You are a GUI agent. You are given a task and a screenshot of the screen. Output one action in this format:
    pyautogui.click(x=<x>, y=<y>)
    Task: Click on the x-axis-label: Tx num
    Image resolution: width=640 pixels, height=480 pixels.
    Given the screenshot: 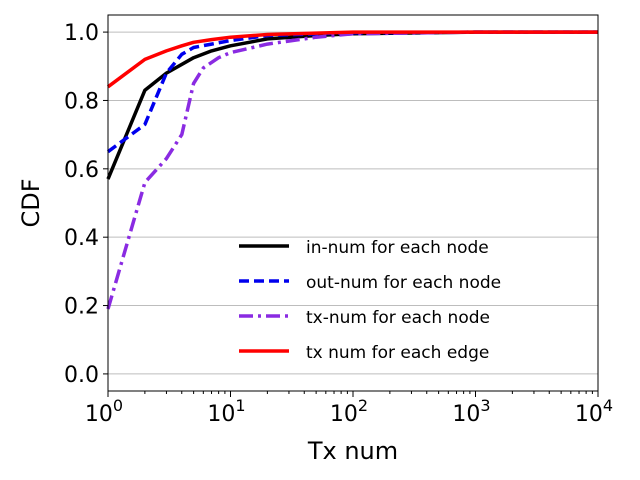 What is the action you would take?
    pyautogui.click(x=352, y=451)
    